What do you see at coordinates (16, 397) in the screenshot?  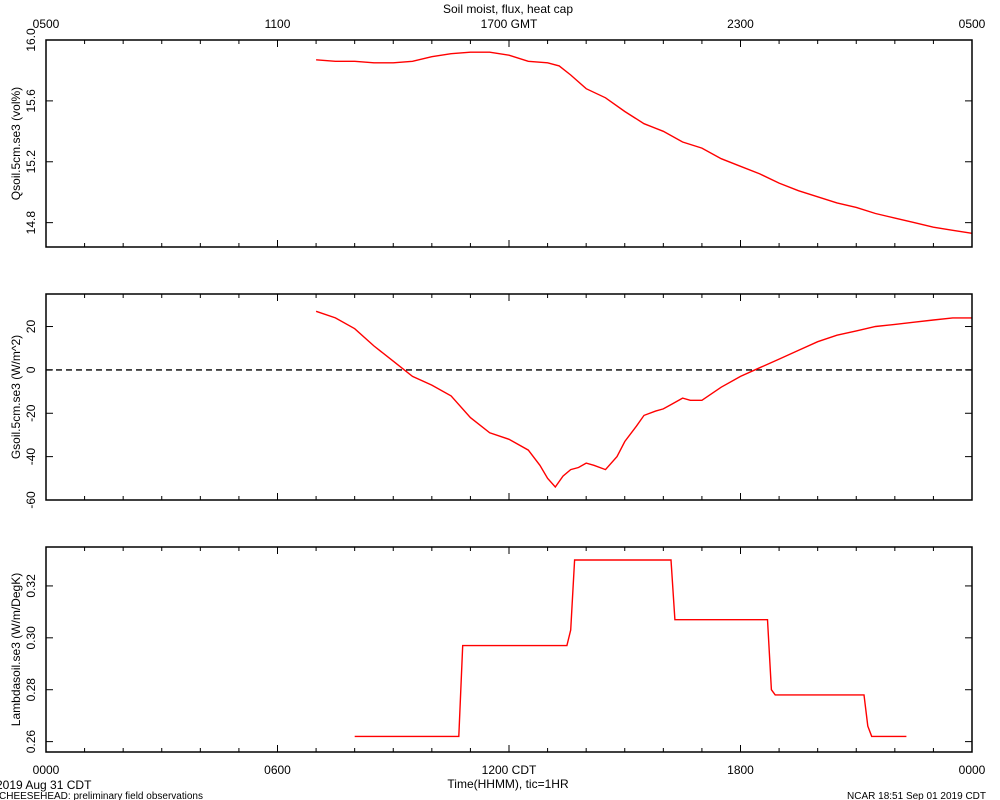 I see `y-axis-label: Gsoil.5cm.se3 (W/m^2)` at bounding box center [16, 397].